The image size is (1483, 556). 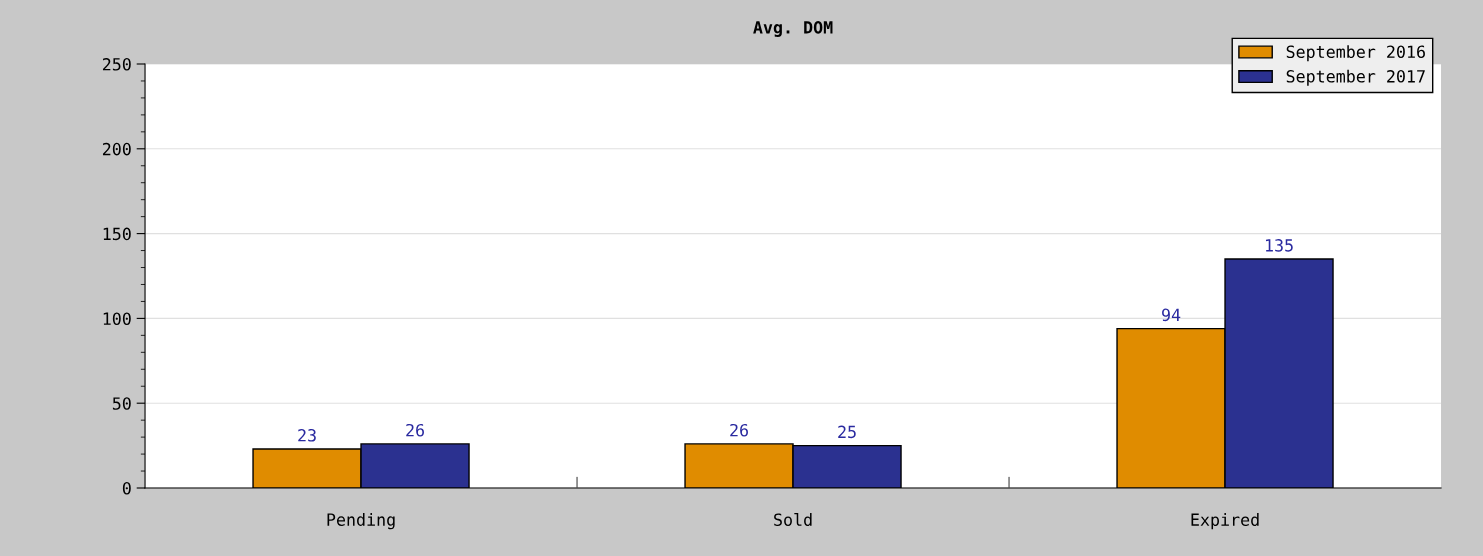 I want to click on data-label: 135, so click(x=1279, y=245).